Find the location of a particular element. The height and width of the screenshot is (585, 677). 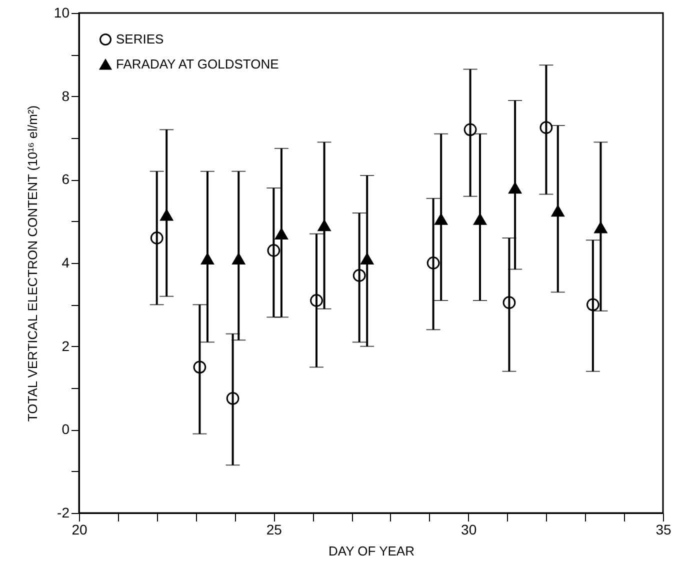

legend-label: FARADAY AT GOLDSTONE is located at coordinates (198, 64).